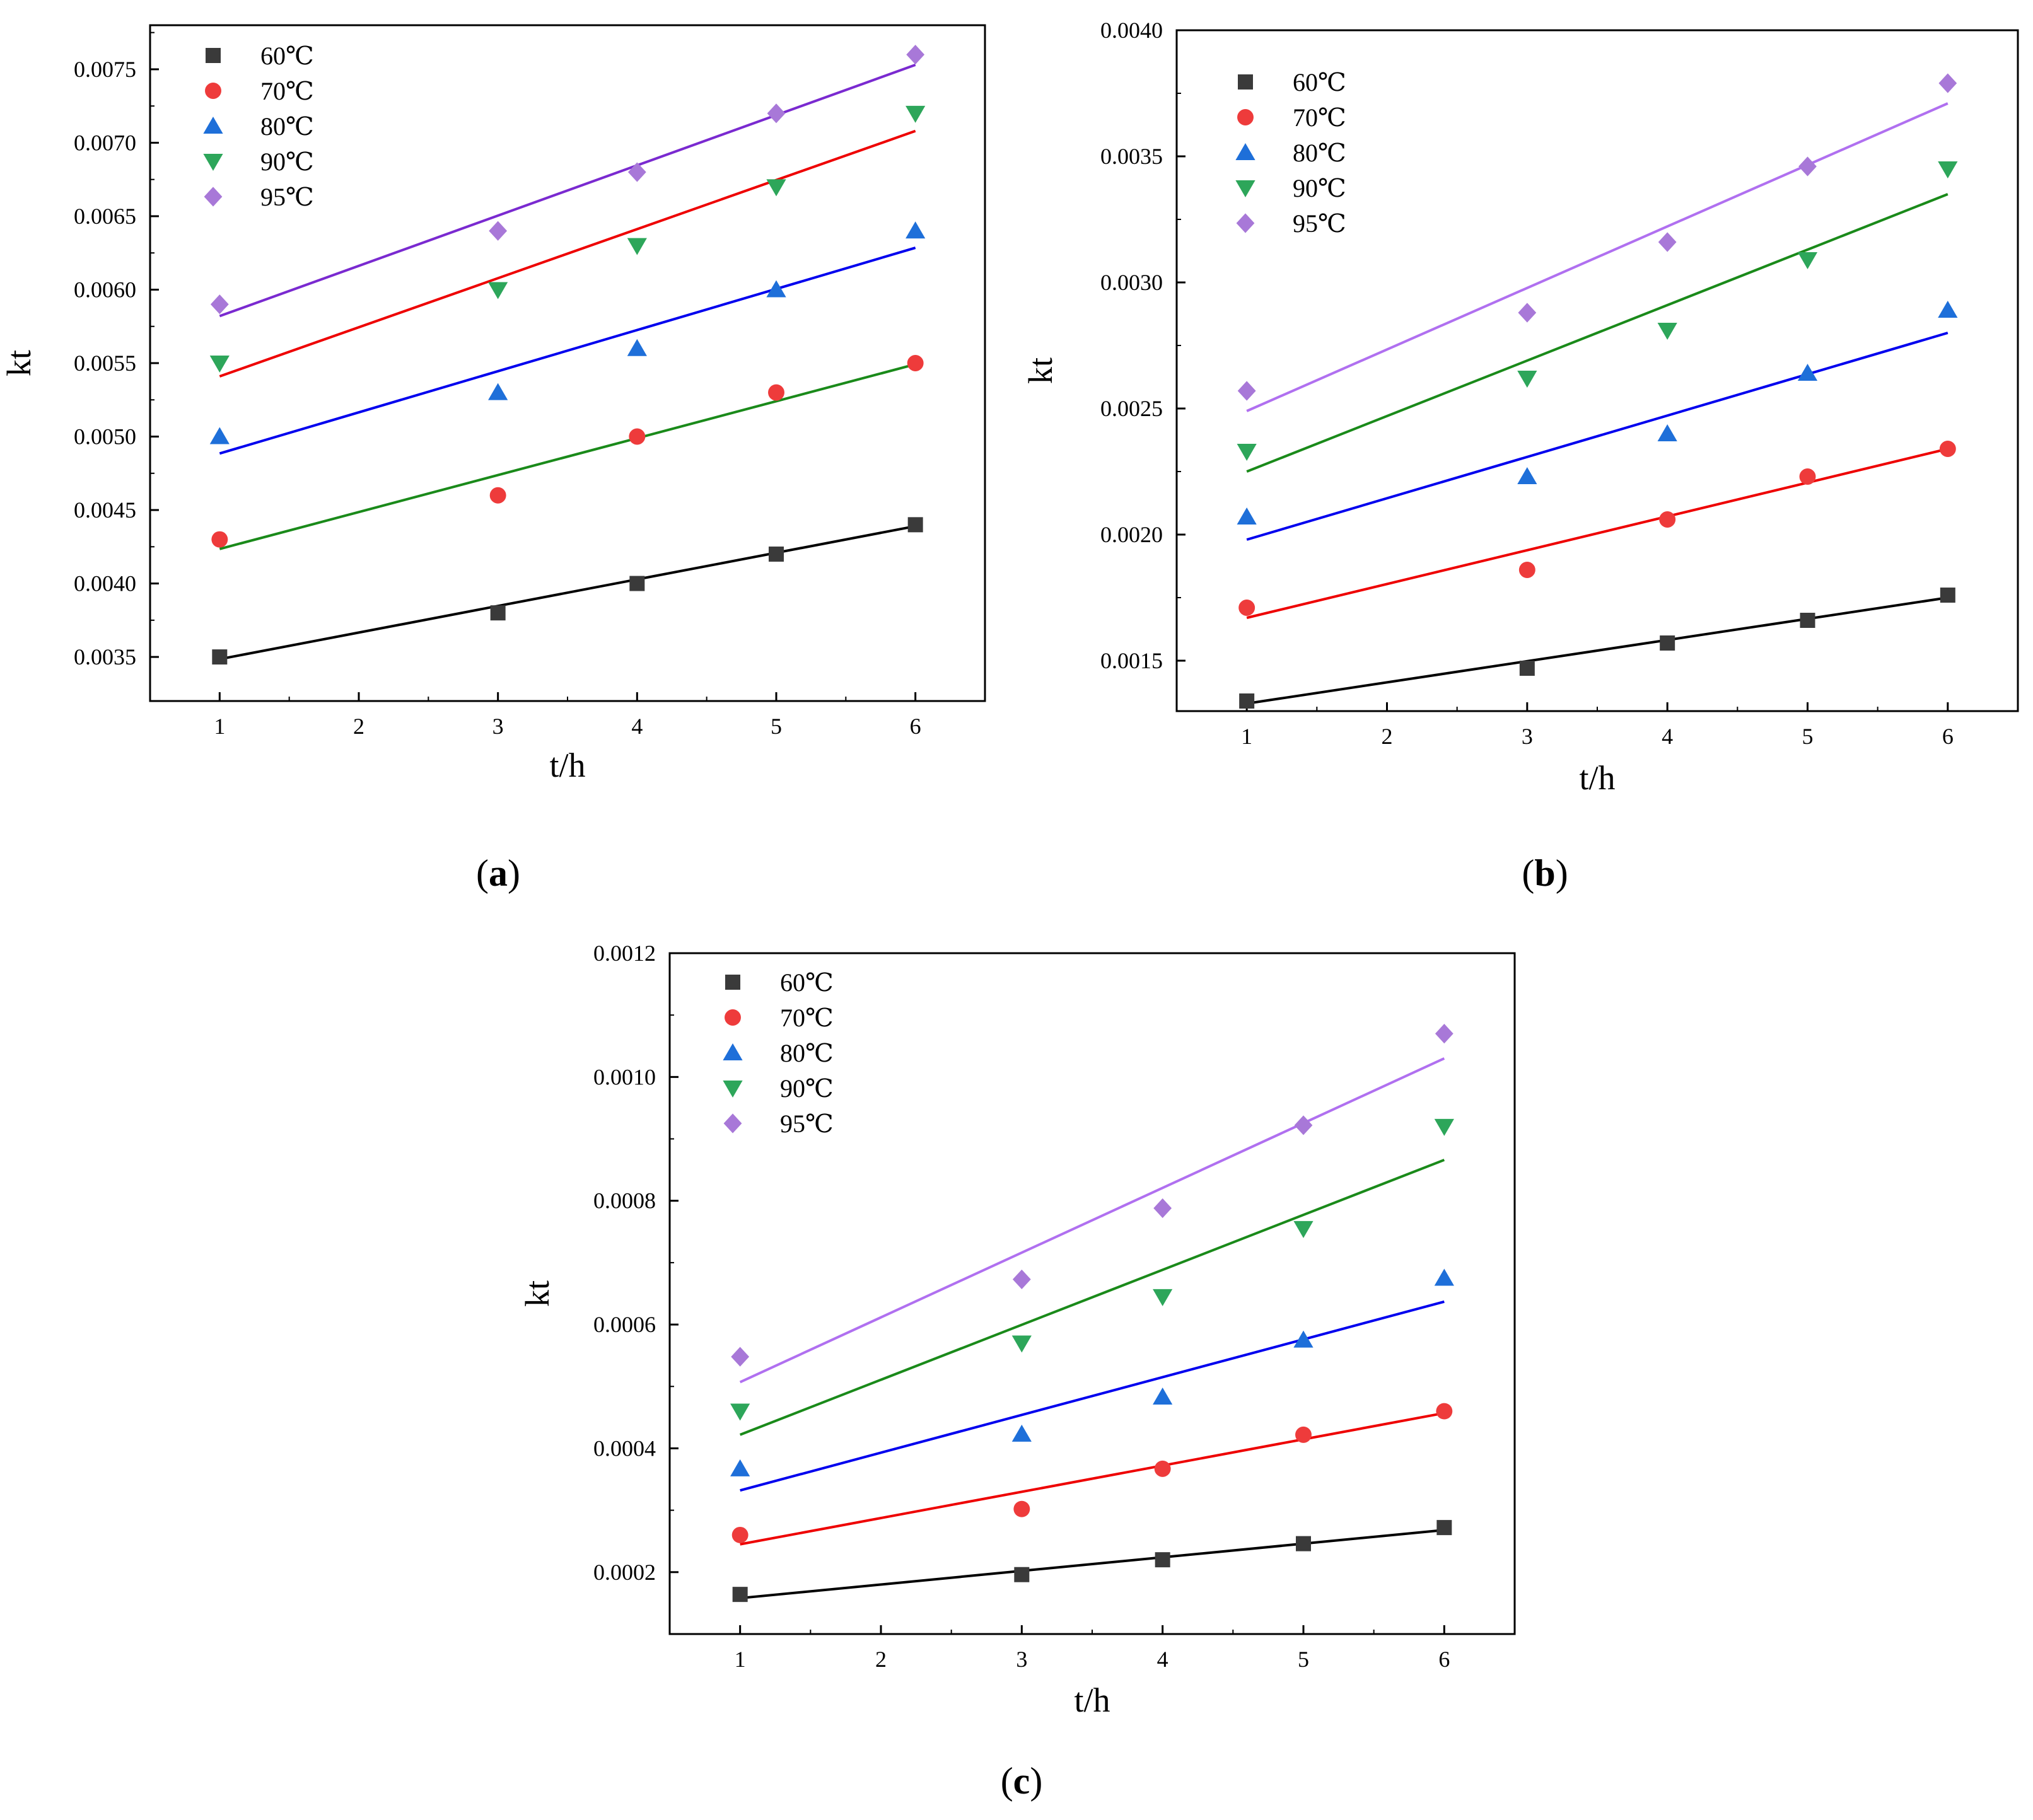  I want to click on x-tick-label: 3, so click(498, 726).